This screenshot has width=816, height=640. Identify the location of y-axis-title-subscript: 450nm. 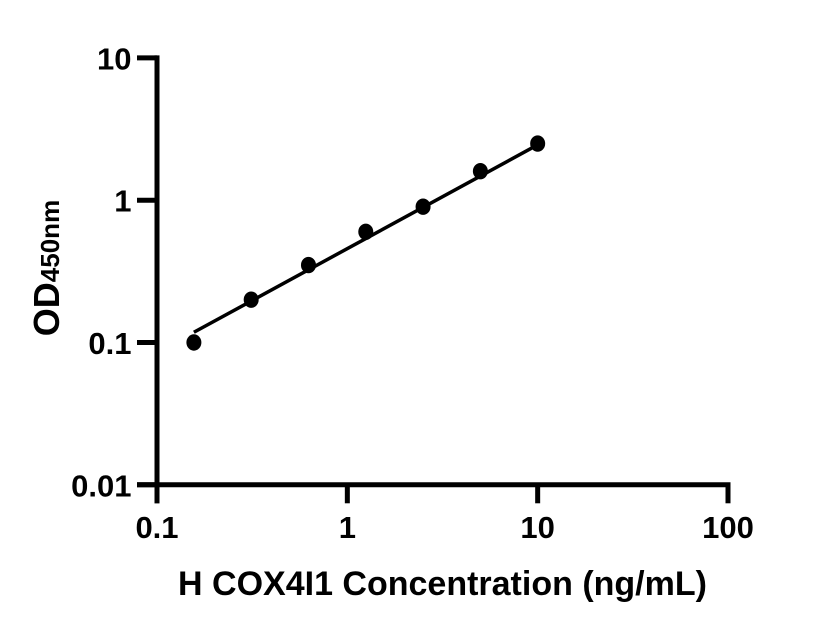
(50, 241).